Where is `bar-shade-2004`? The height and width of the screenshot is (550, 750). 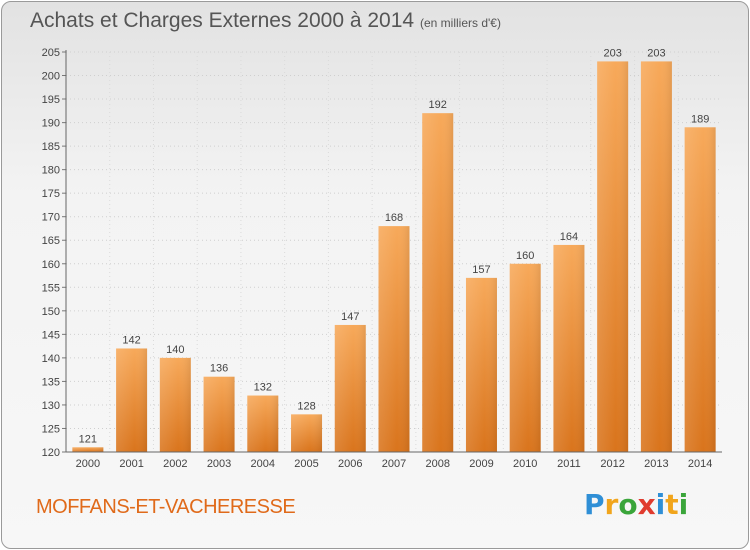
bar-shade-2004 is located at coordinates (263, 423).